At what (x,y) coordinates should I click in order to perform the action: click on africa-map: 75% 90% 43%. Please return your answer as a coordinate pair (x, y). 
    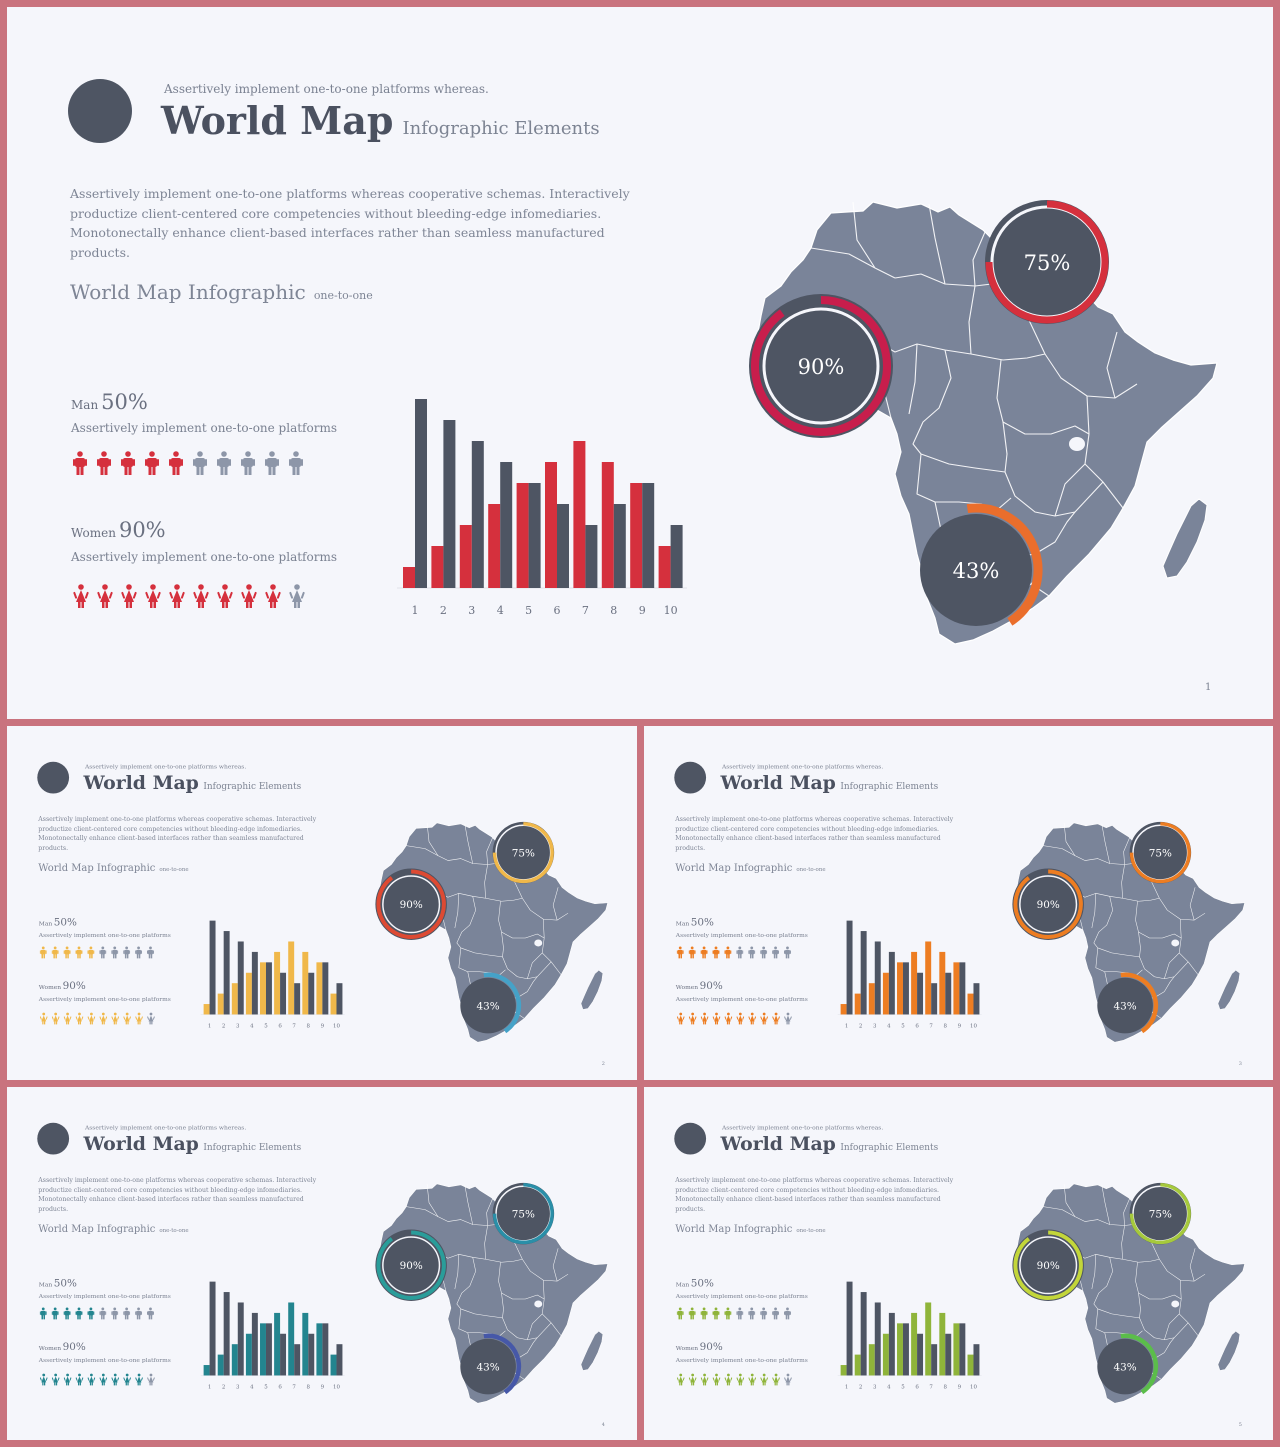
    Looking at the image, I should click on (1129, 1293).